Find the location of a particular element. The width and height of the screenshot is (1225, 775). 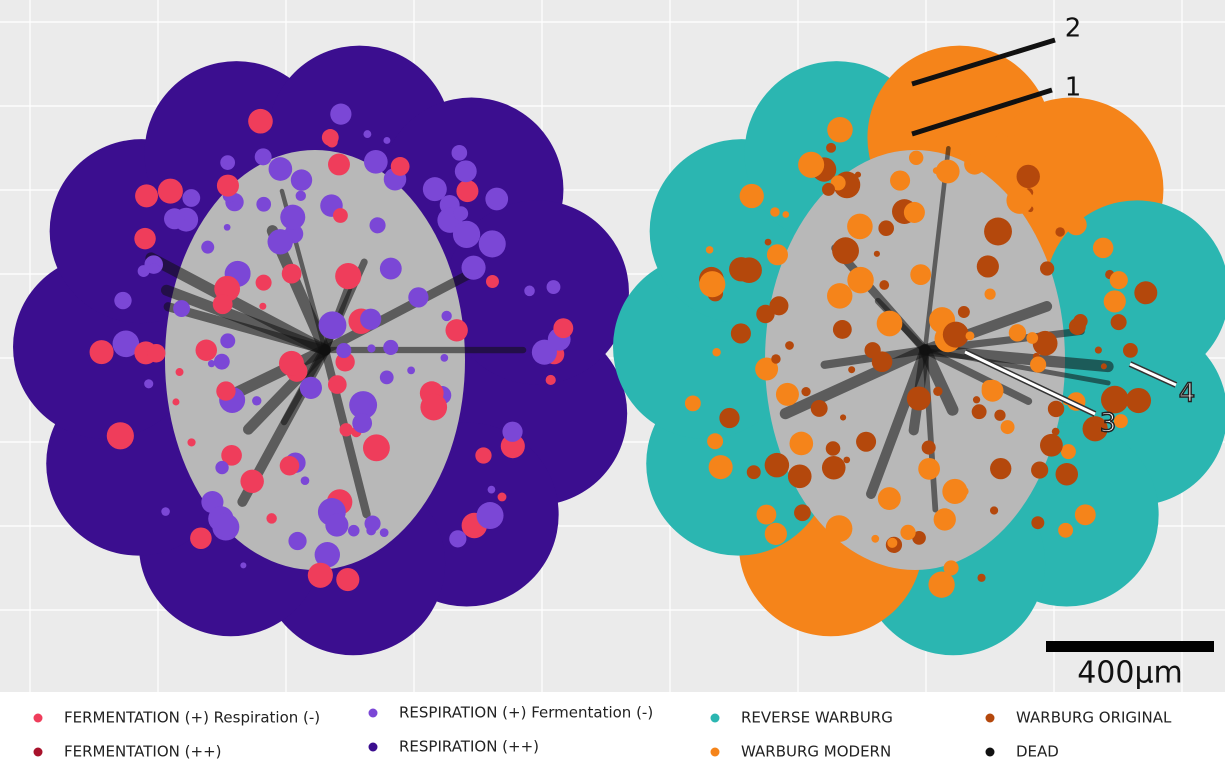

scale-bar-label: 400μm is located at coordinates (1130, 673).